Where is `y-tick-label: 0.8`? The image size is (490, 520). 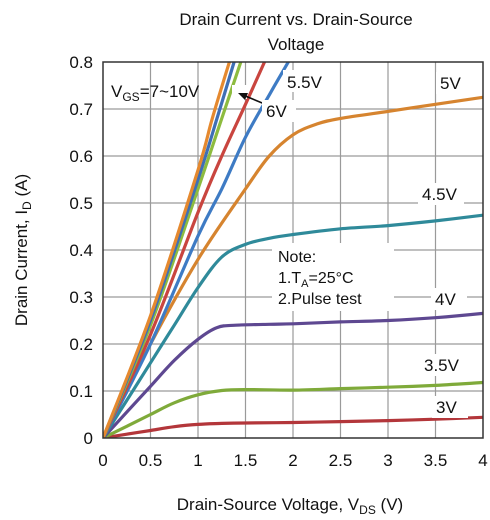
y-tick-label: 0.8 is located at coordinates (81, 62).